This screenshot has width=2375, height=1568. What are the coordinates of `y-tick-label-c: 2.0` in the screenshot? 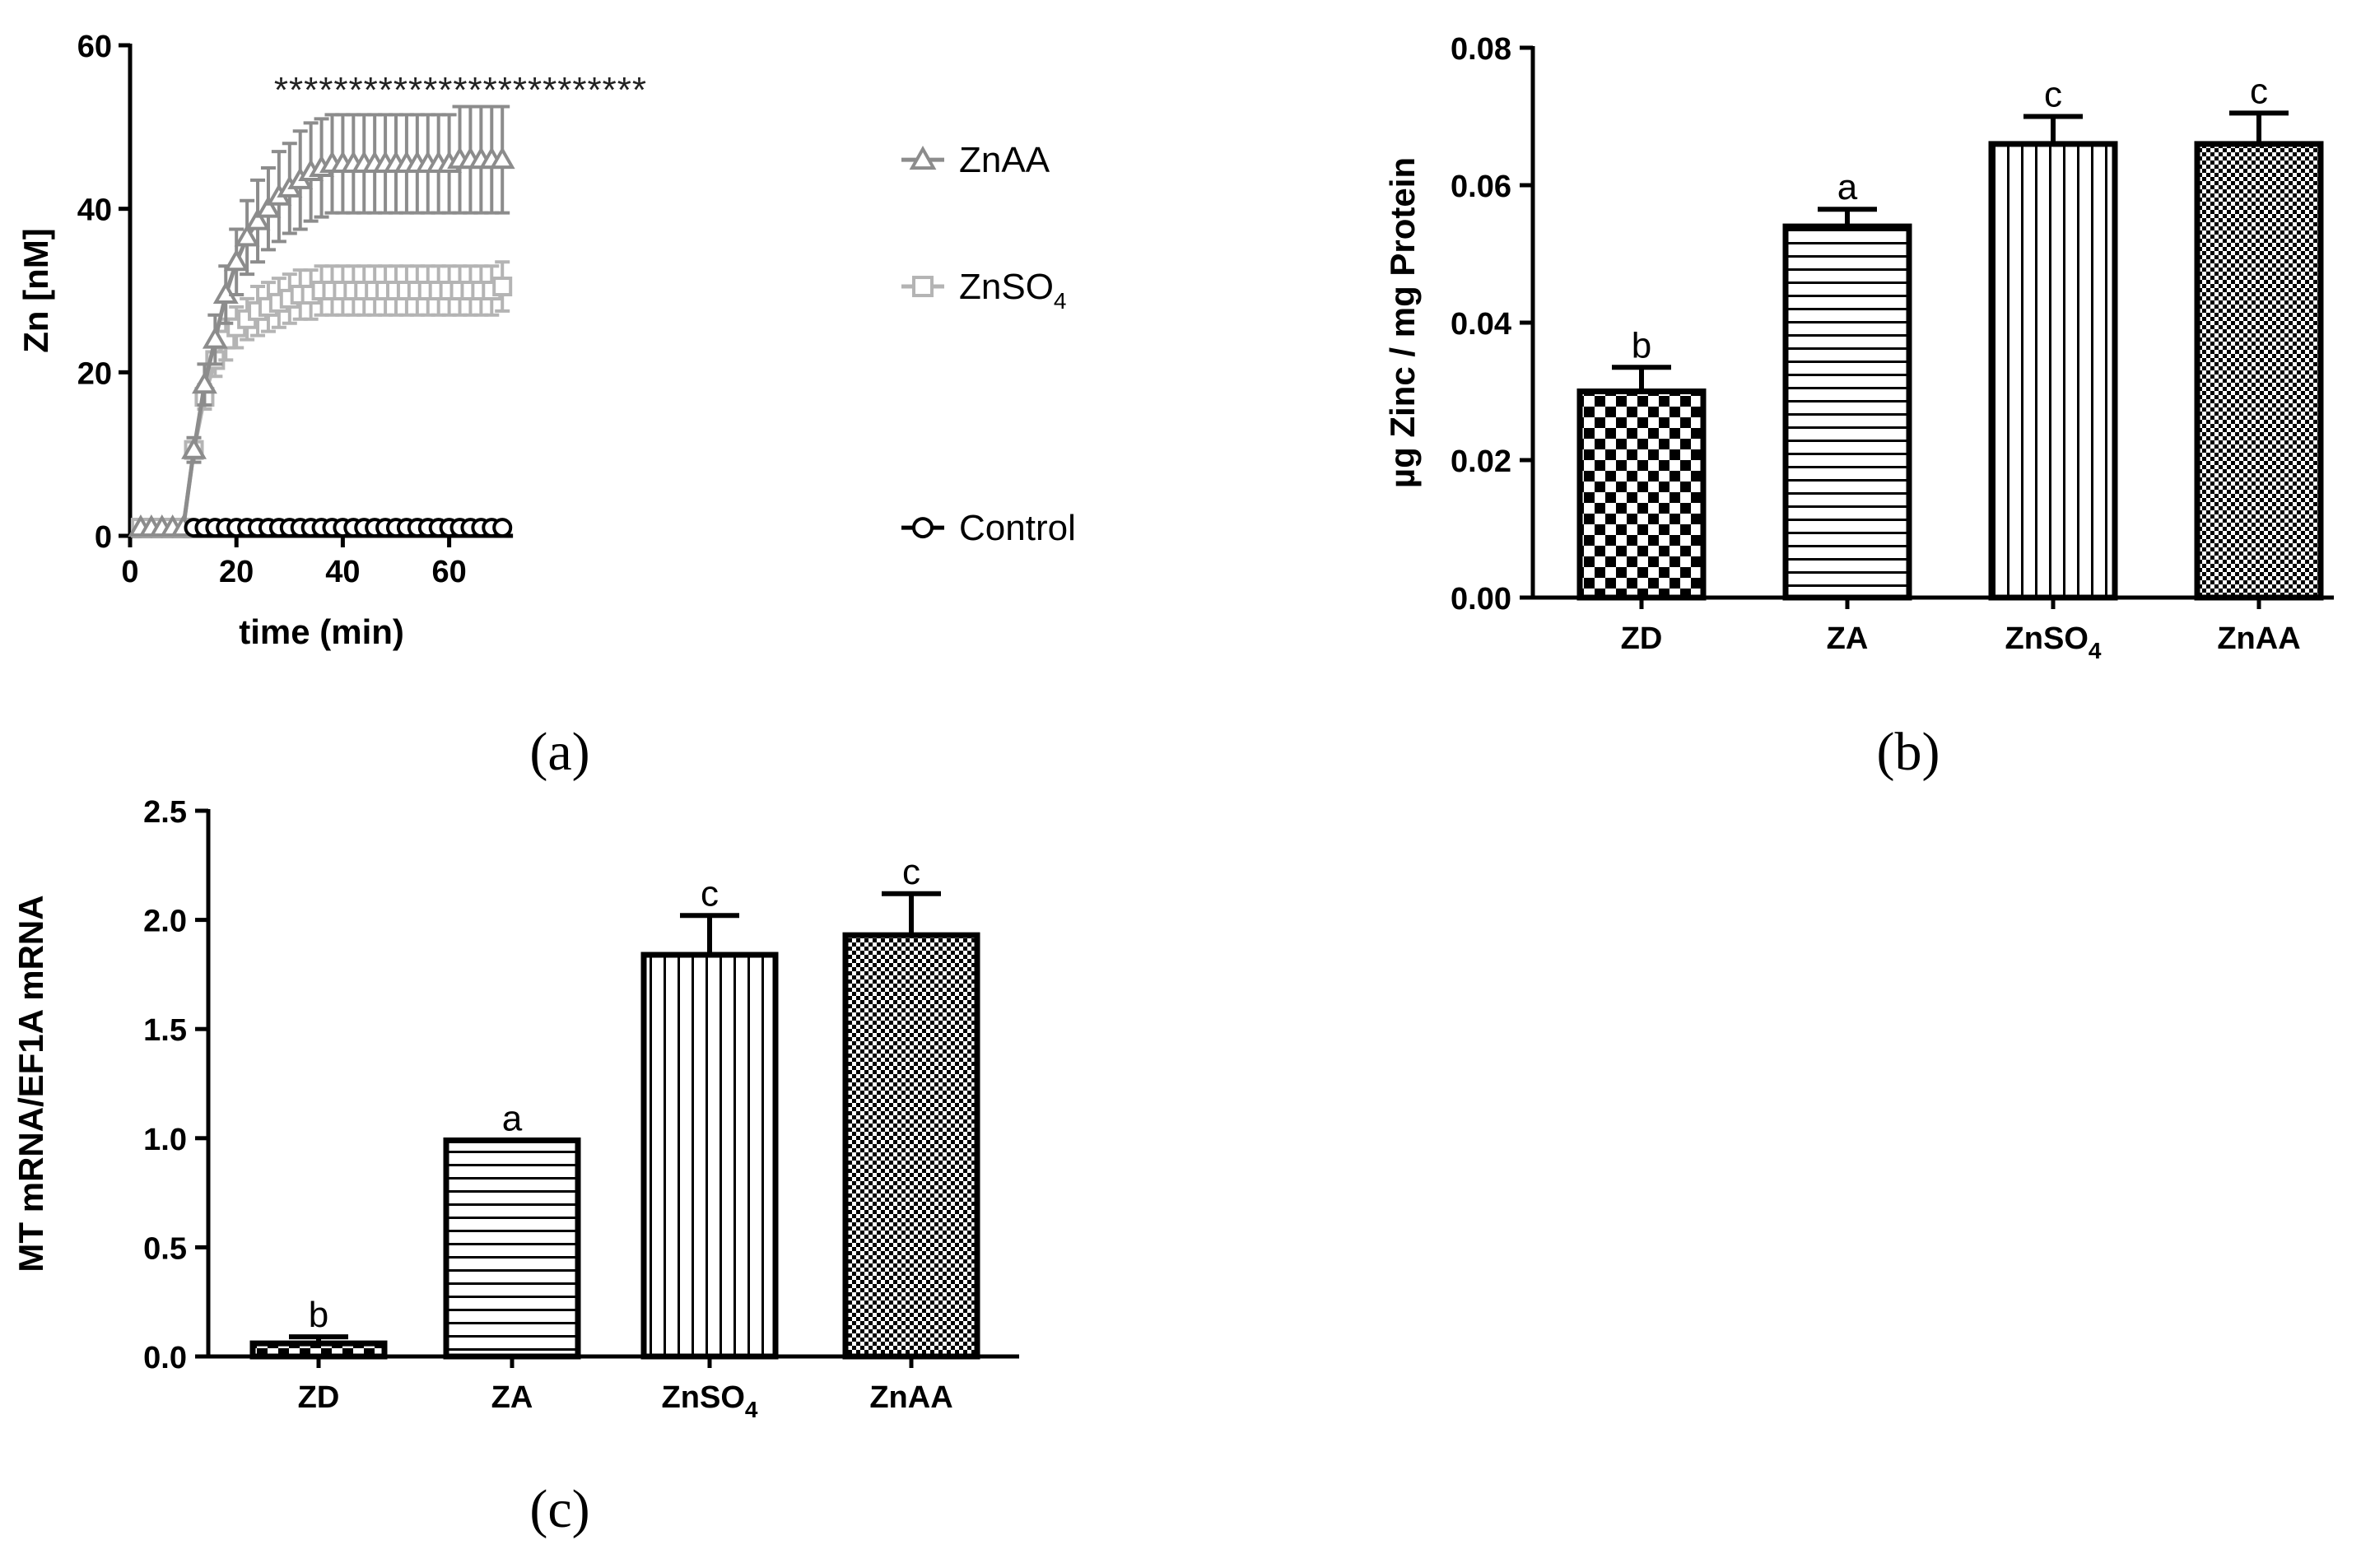 It's located at (165, 922).